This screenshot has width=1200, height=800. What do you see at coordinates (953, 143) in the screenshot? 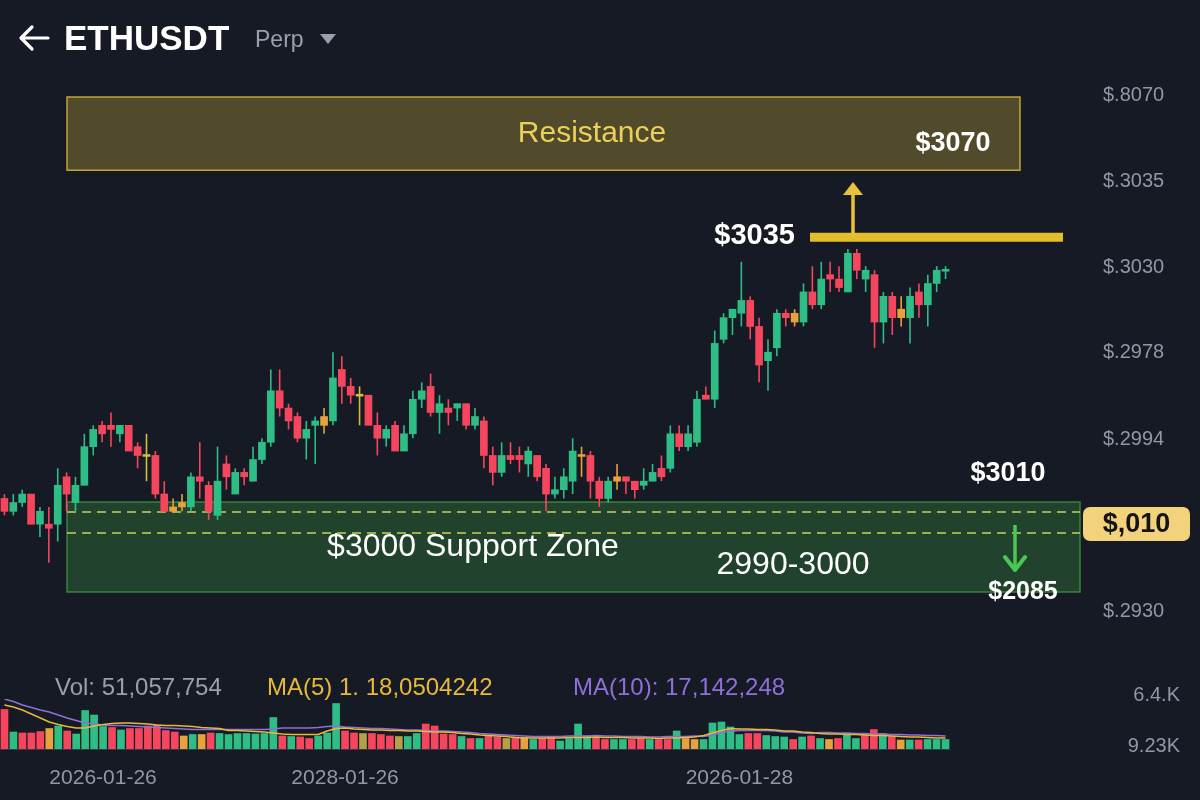
I see `text: $3070` at bounding box center [953, 143].